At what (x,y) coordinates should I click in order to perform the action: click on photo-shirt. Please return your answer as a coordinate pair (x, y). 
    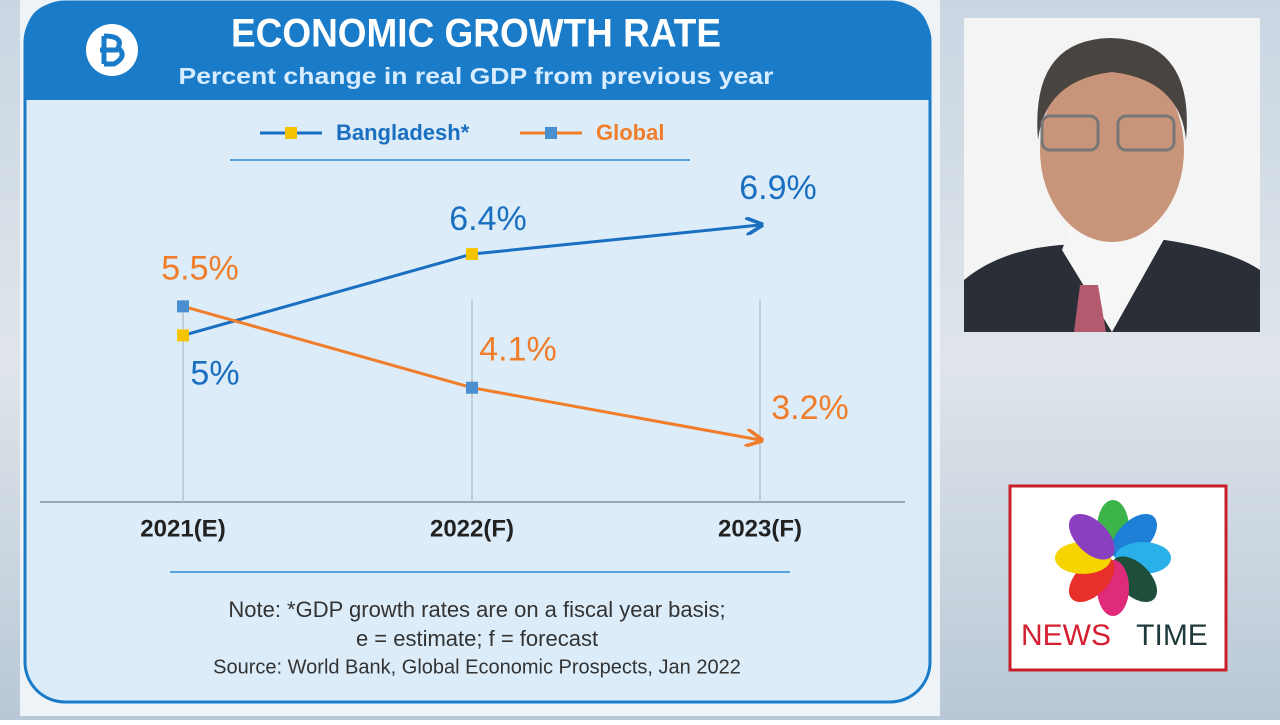
    Looking at the image, I should click on (1115, 277).